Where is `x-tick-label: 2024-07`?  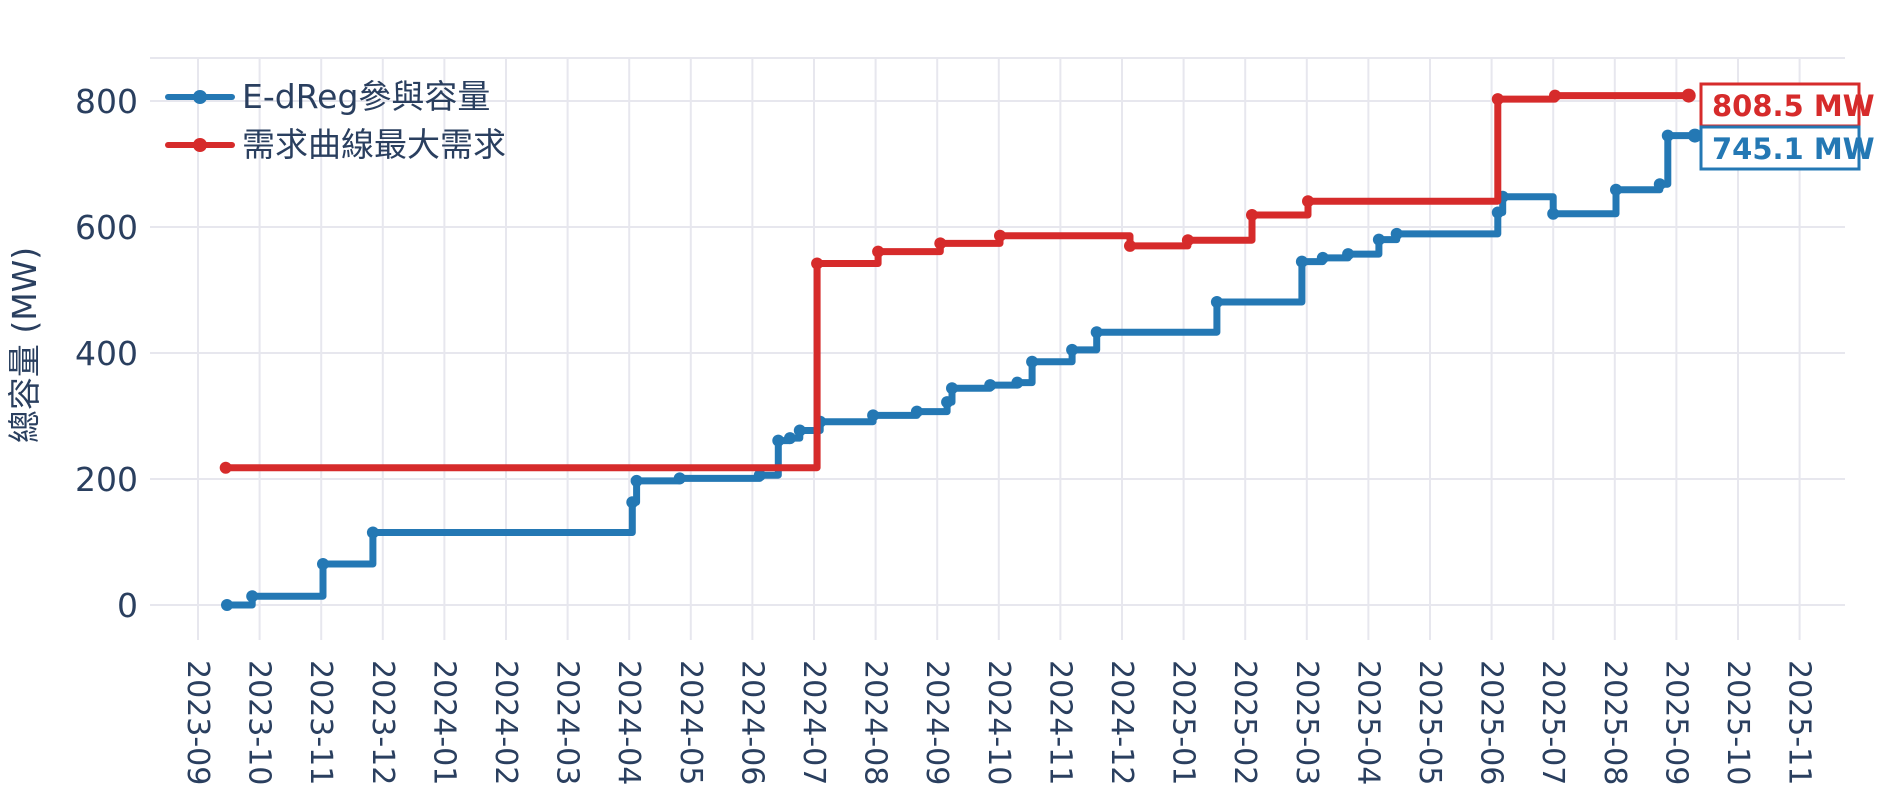 x-tick-label: 2024-07 is located at coordinates (813, 722).